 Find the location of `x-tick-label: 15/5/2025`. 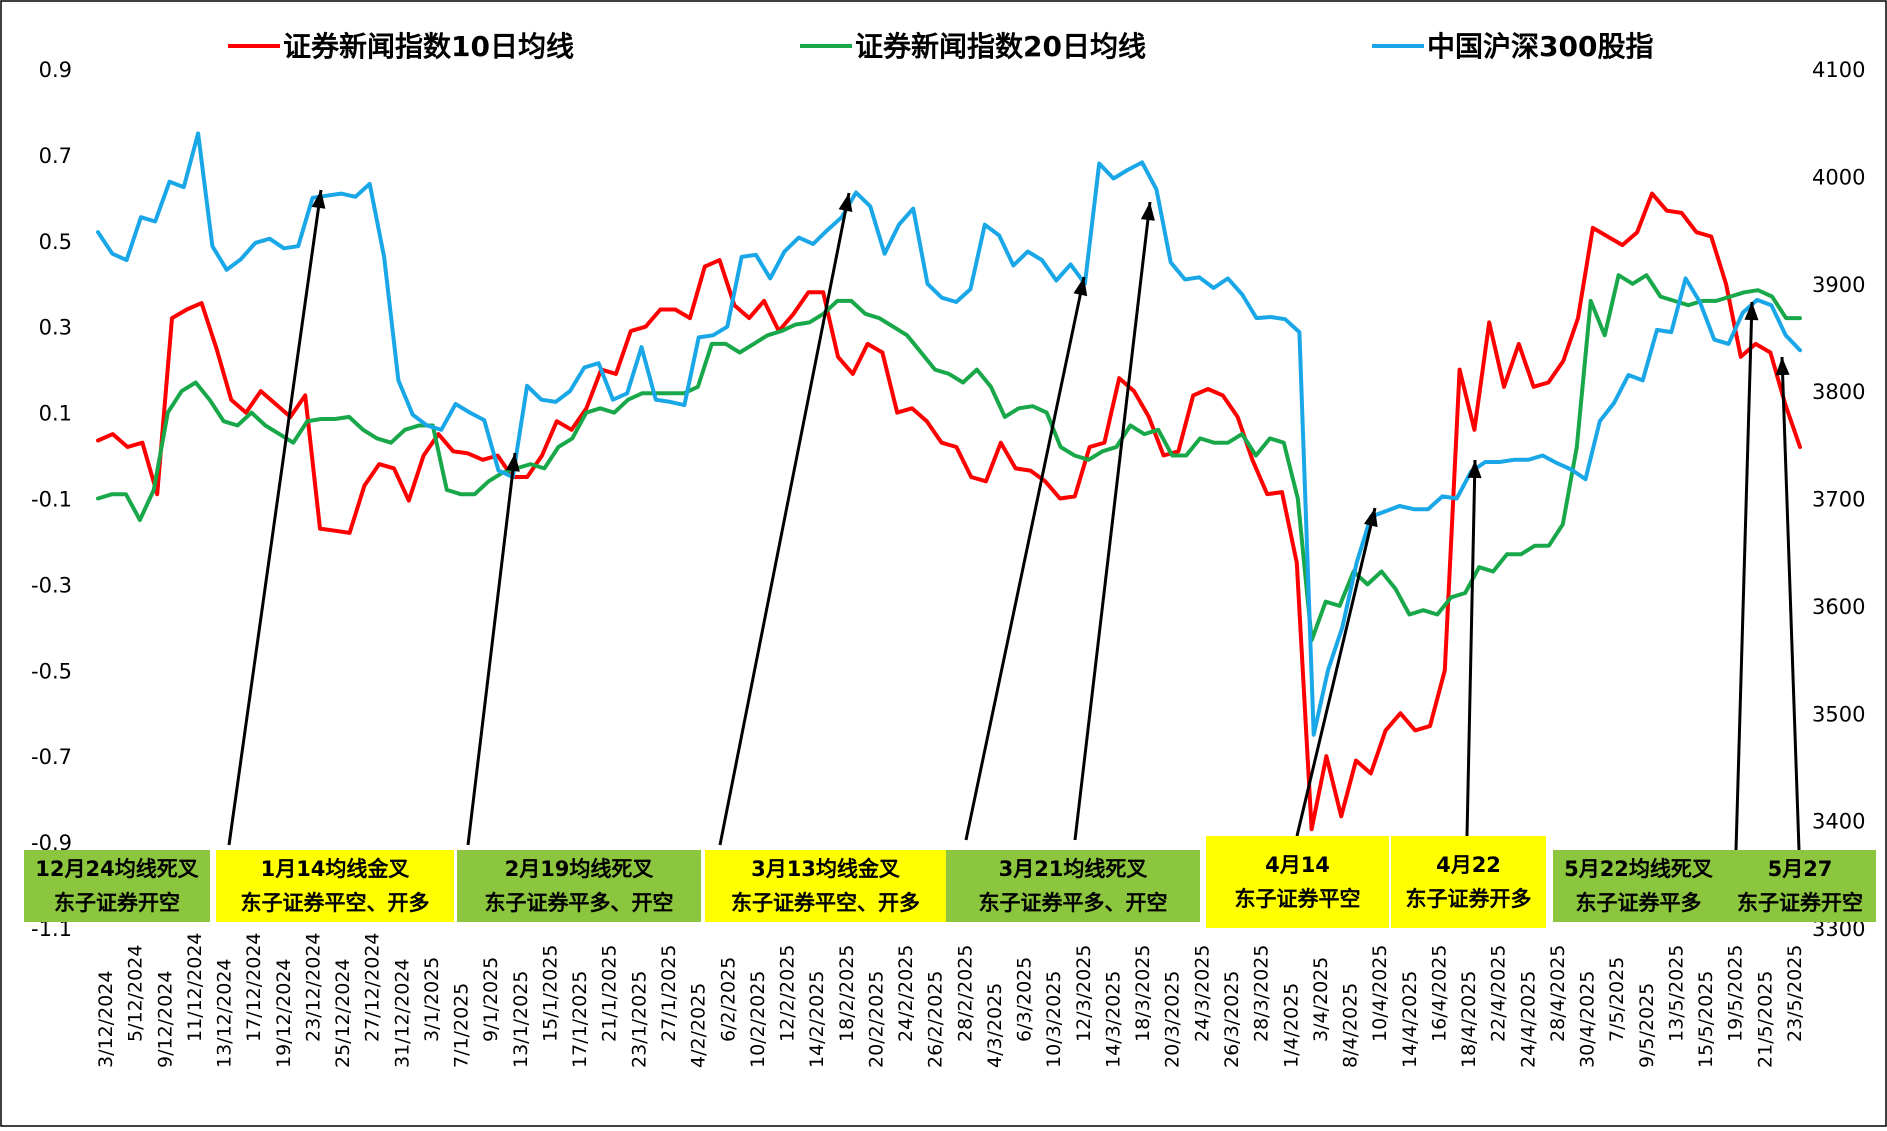

x-tick-label: 15/5/2025 is located at coordinates (1706, 1019).